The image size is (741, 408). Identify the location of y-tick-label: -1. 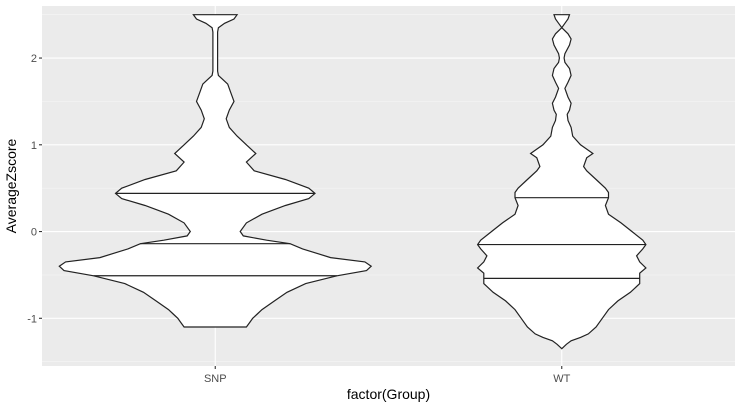
(32, 319).